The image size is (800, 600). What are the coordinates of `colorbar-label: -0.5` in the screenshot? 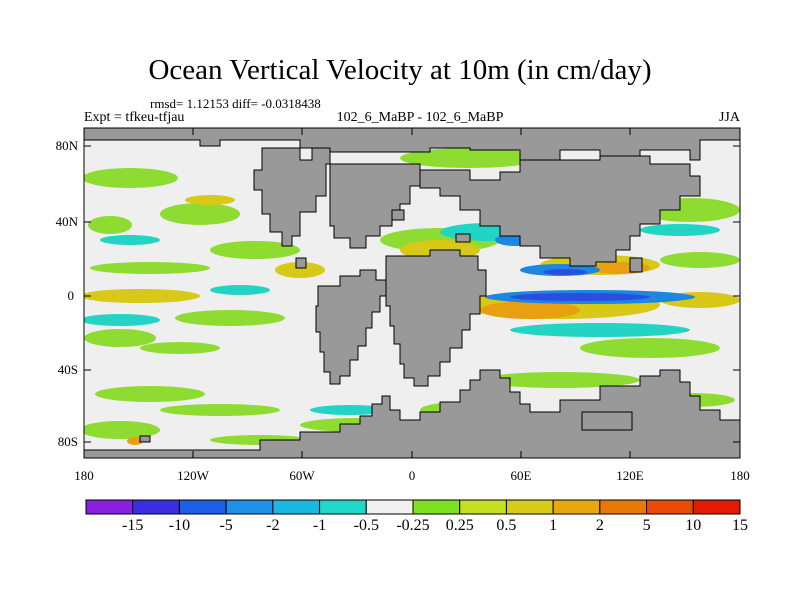 It's located at (366, 525).